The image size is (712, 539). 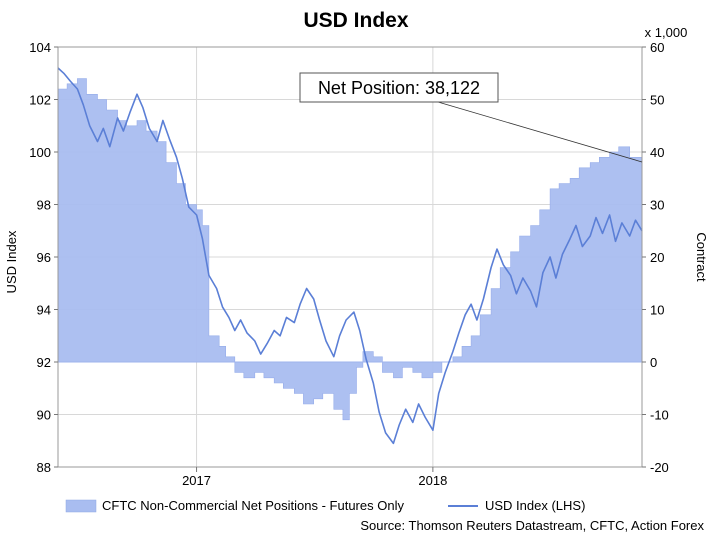 What do you see at coordinates (44, 310) in the screenshot?
I see `left-tick-label-3: 94` at bounding box center [44, 310].